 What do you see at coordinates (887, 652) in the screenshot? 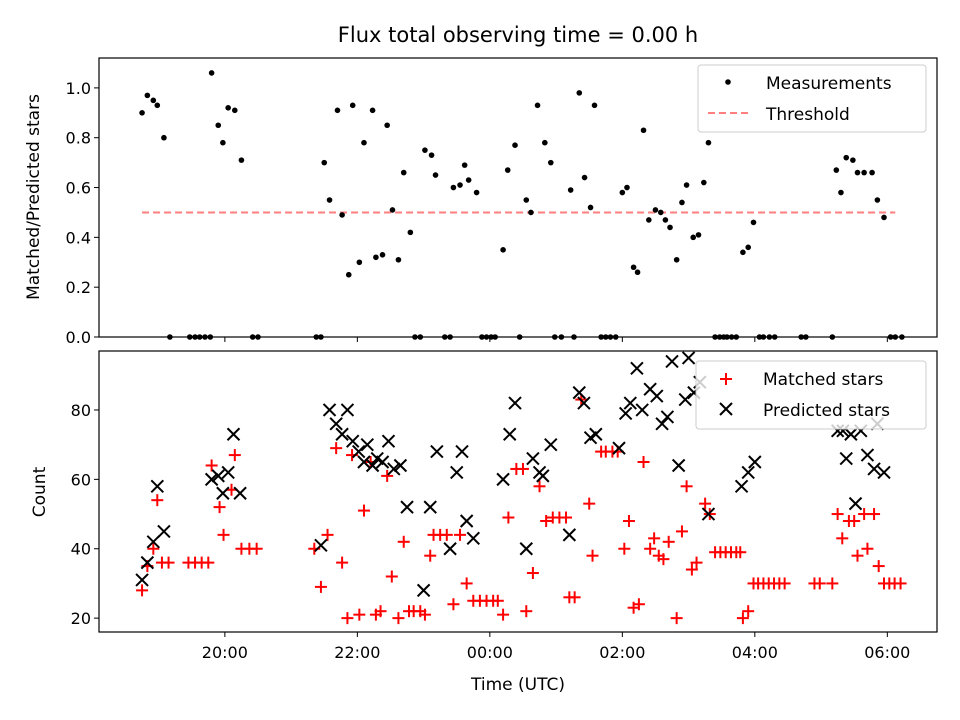
I see `x-tick-label: 06:00` at bounding box center [887, 652].